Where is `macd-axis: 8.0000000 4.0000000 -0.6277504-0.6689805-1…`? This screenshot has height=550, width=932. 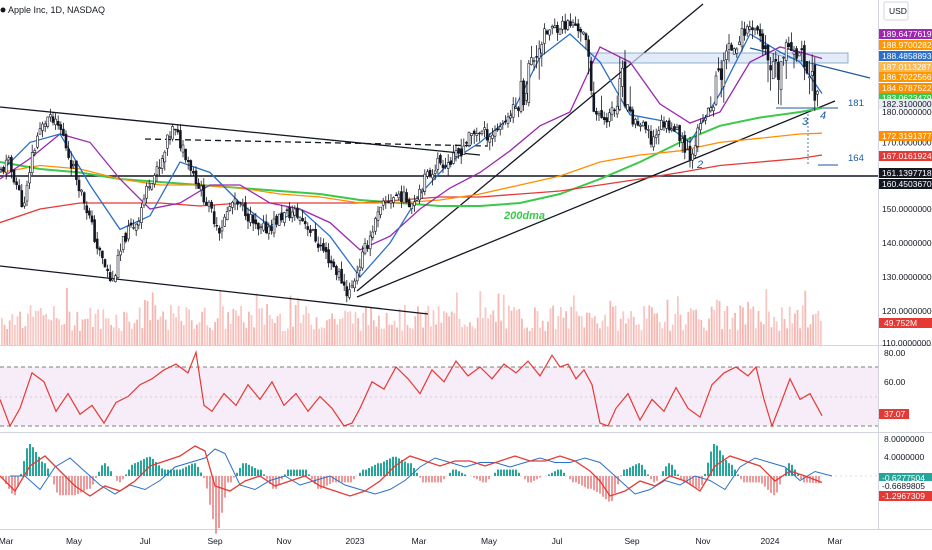
macd-axis: 8.0000000 4.0000000 -0.6277504-0.6689805-1… is located at coordinates (905, 467).